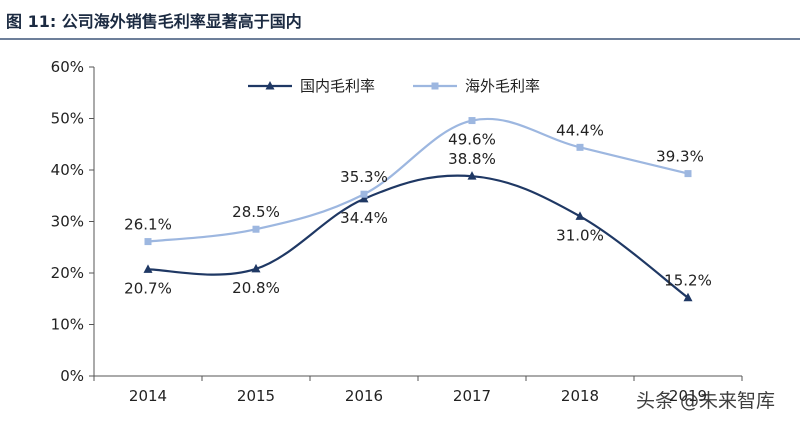 This screenshot has height=423, width=800. I want to click on y-tick-label: 10%, so click(67, 325).